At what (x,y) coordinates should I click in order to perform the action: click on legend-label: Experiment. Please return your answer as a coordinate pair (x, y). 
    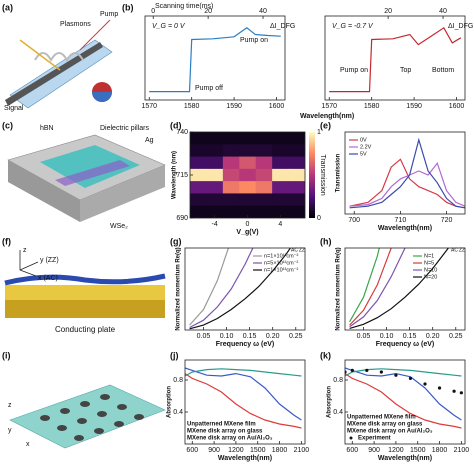
    Looking at the image, I should click on (374, 439).